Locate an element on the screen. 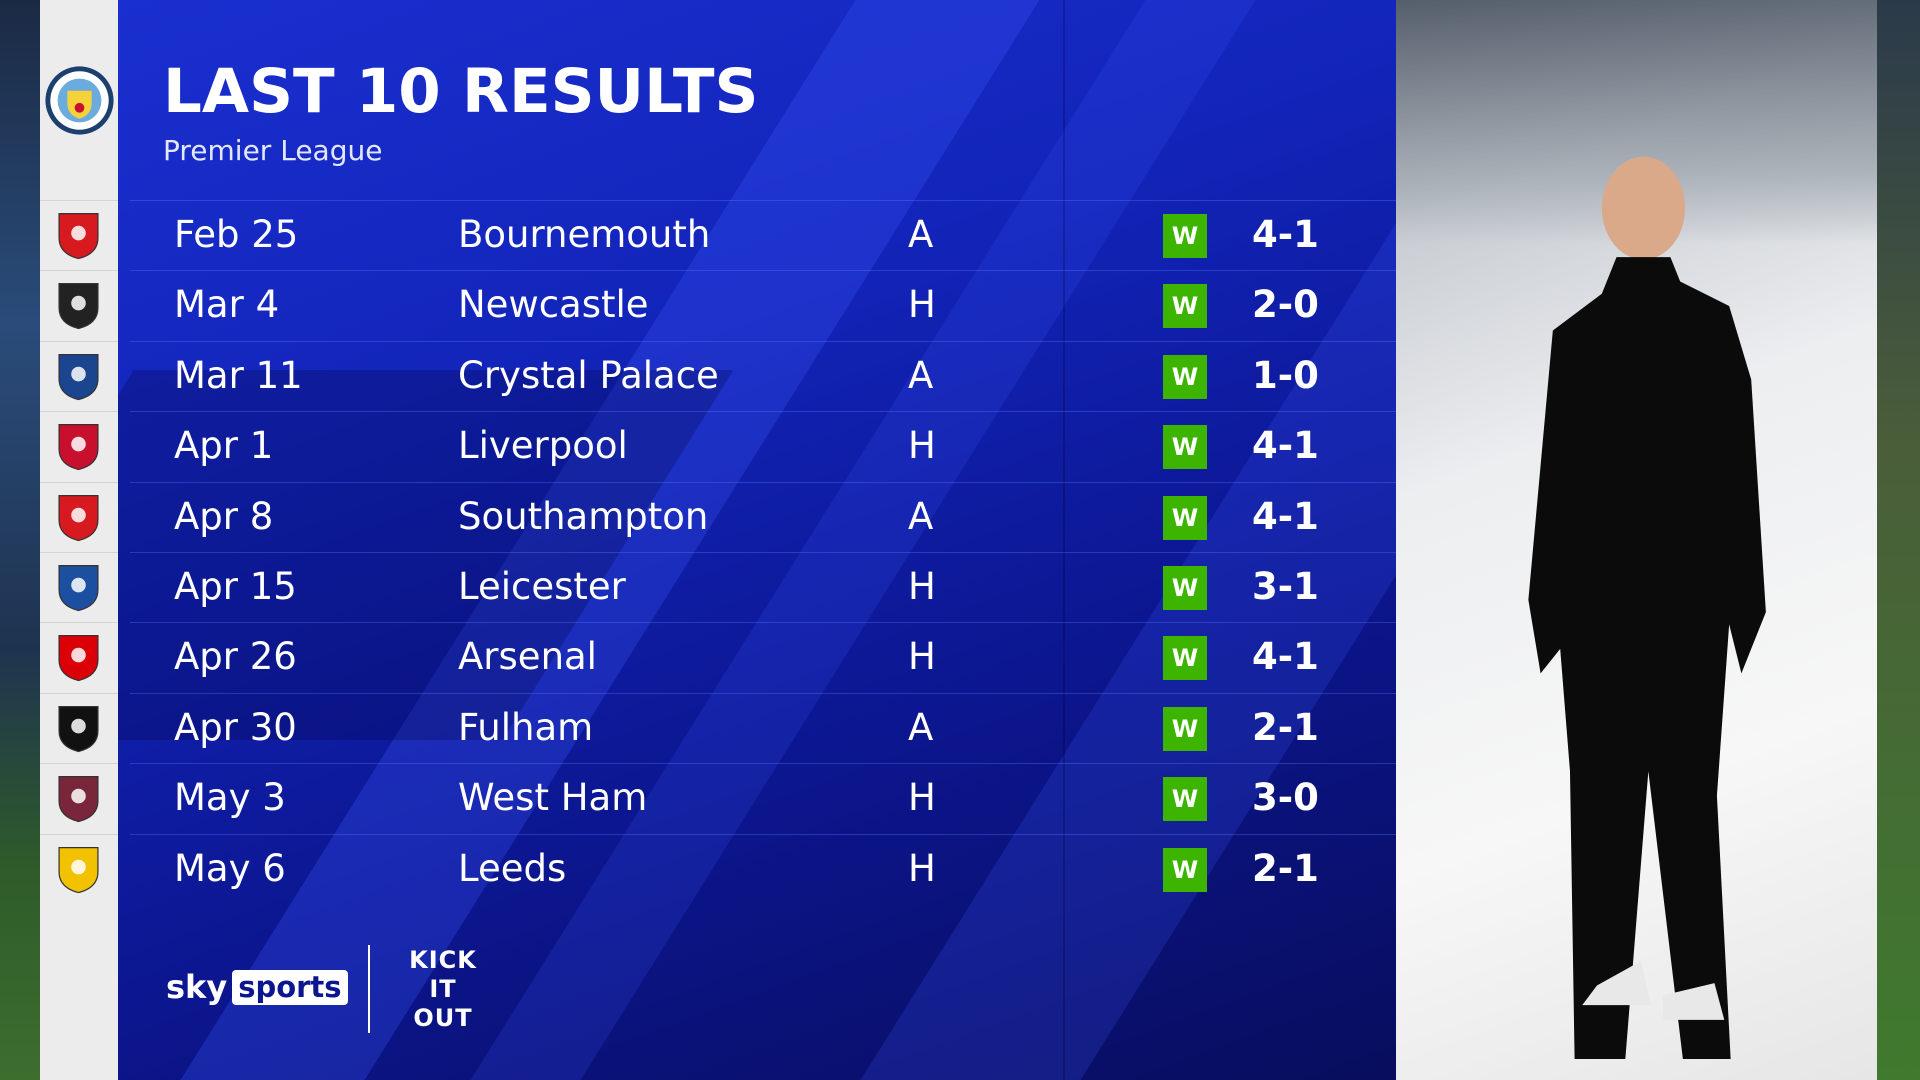 Image resolution: width=1920 pixels, height=1080 pixels. opponent-name: West Ham is located at coordinates (553, 798).